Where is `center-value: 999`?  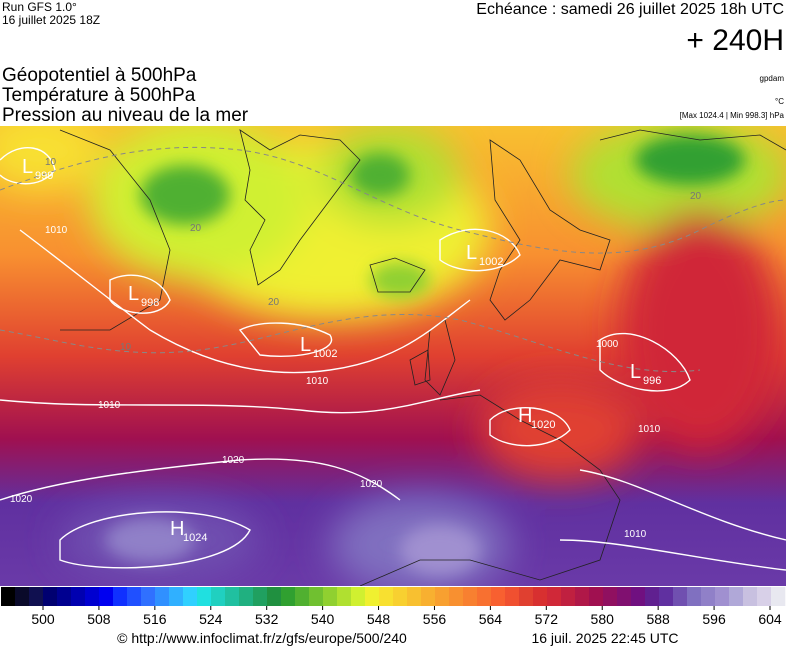
center-value: 999 is located at coordinates (44, 176).